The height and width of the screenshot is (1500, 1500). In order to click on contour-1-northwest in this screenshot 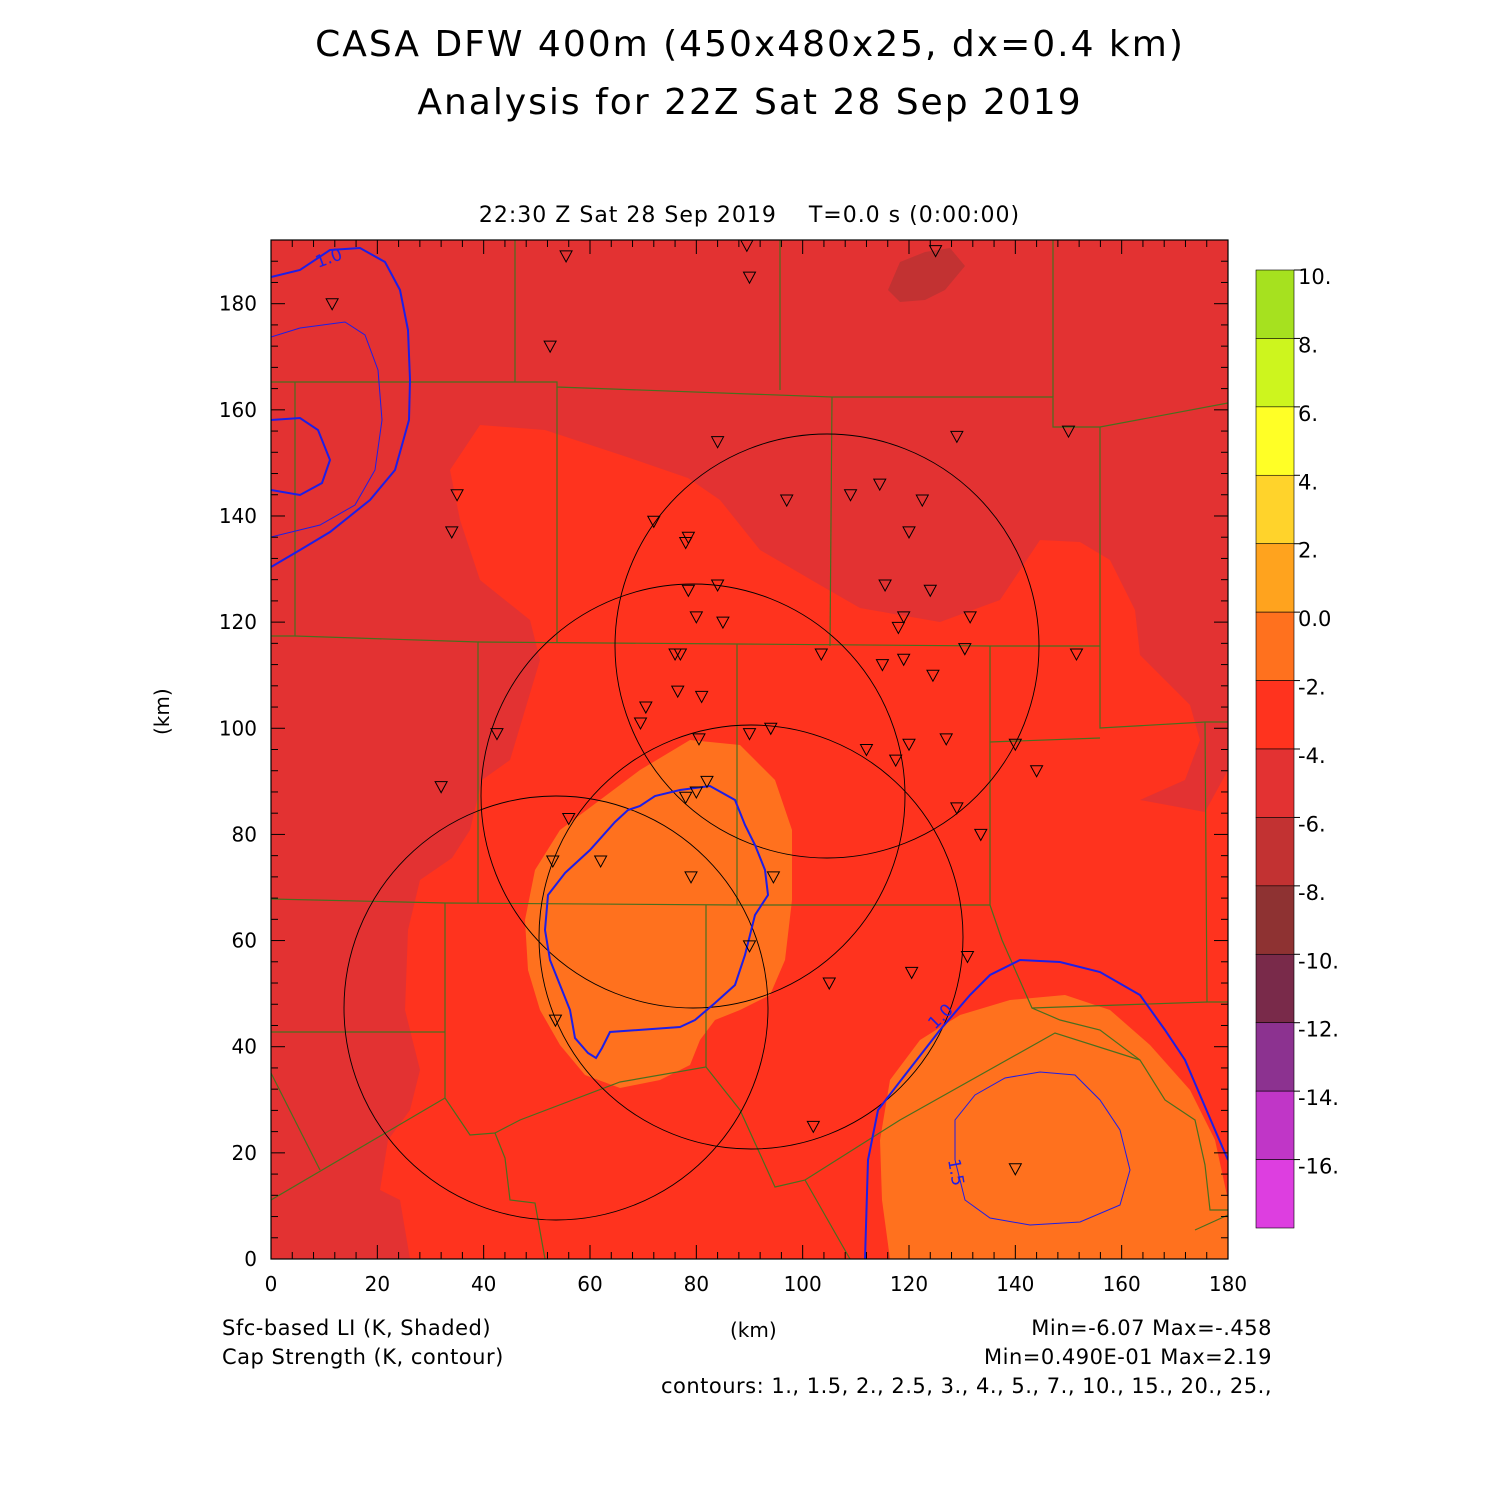, I will do `click(341, 407)`.